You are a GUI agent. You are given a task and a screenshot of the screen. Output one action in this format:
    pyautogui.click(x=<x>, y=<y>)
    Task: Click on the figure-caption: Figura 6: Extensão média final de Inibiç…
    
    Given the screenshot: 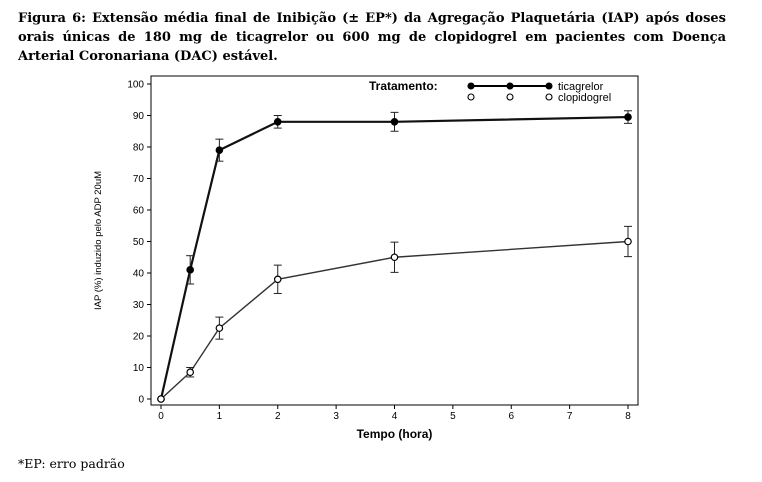 What is the action you would take?
    pyautogui.click(x=372, y=37)
    